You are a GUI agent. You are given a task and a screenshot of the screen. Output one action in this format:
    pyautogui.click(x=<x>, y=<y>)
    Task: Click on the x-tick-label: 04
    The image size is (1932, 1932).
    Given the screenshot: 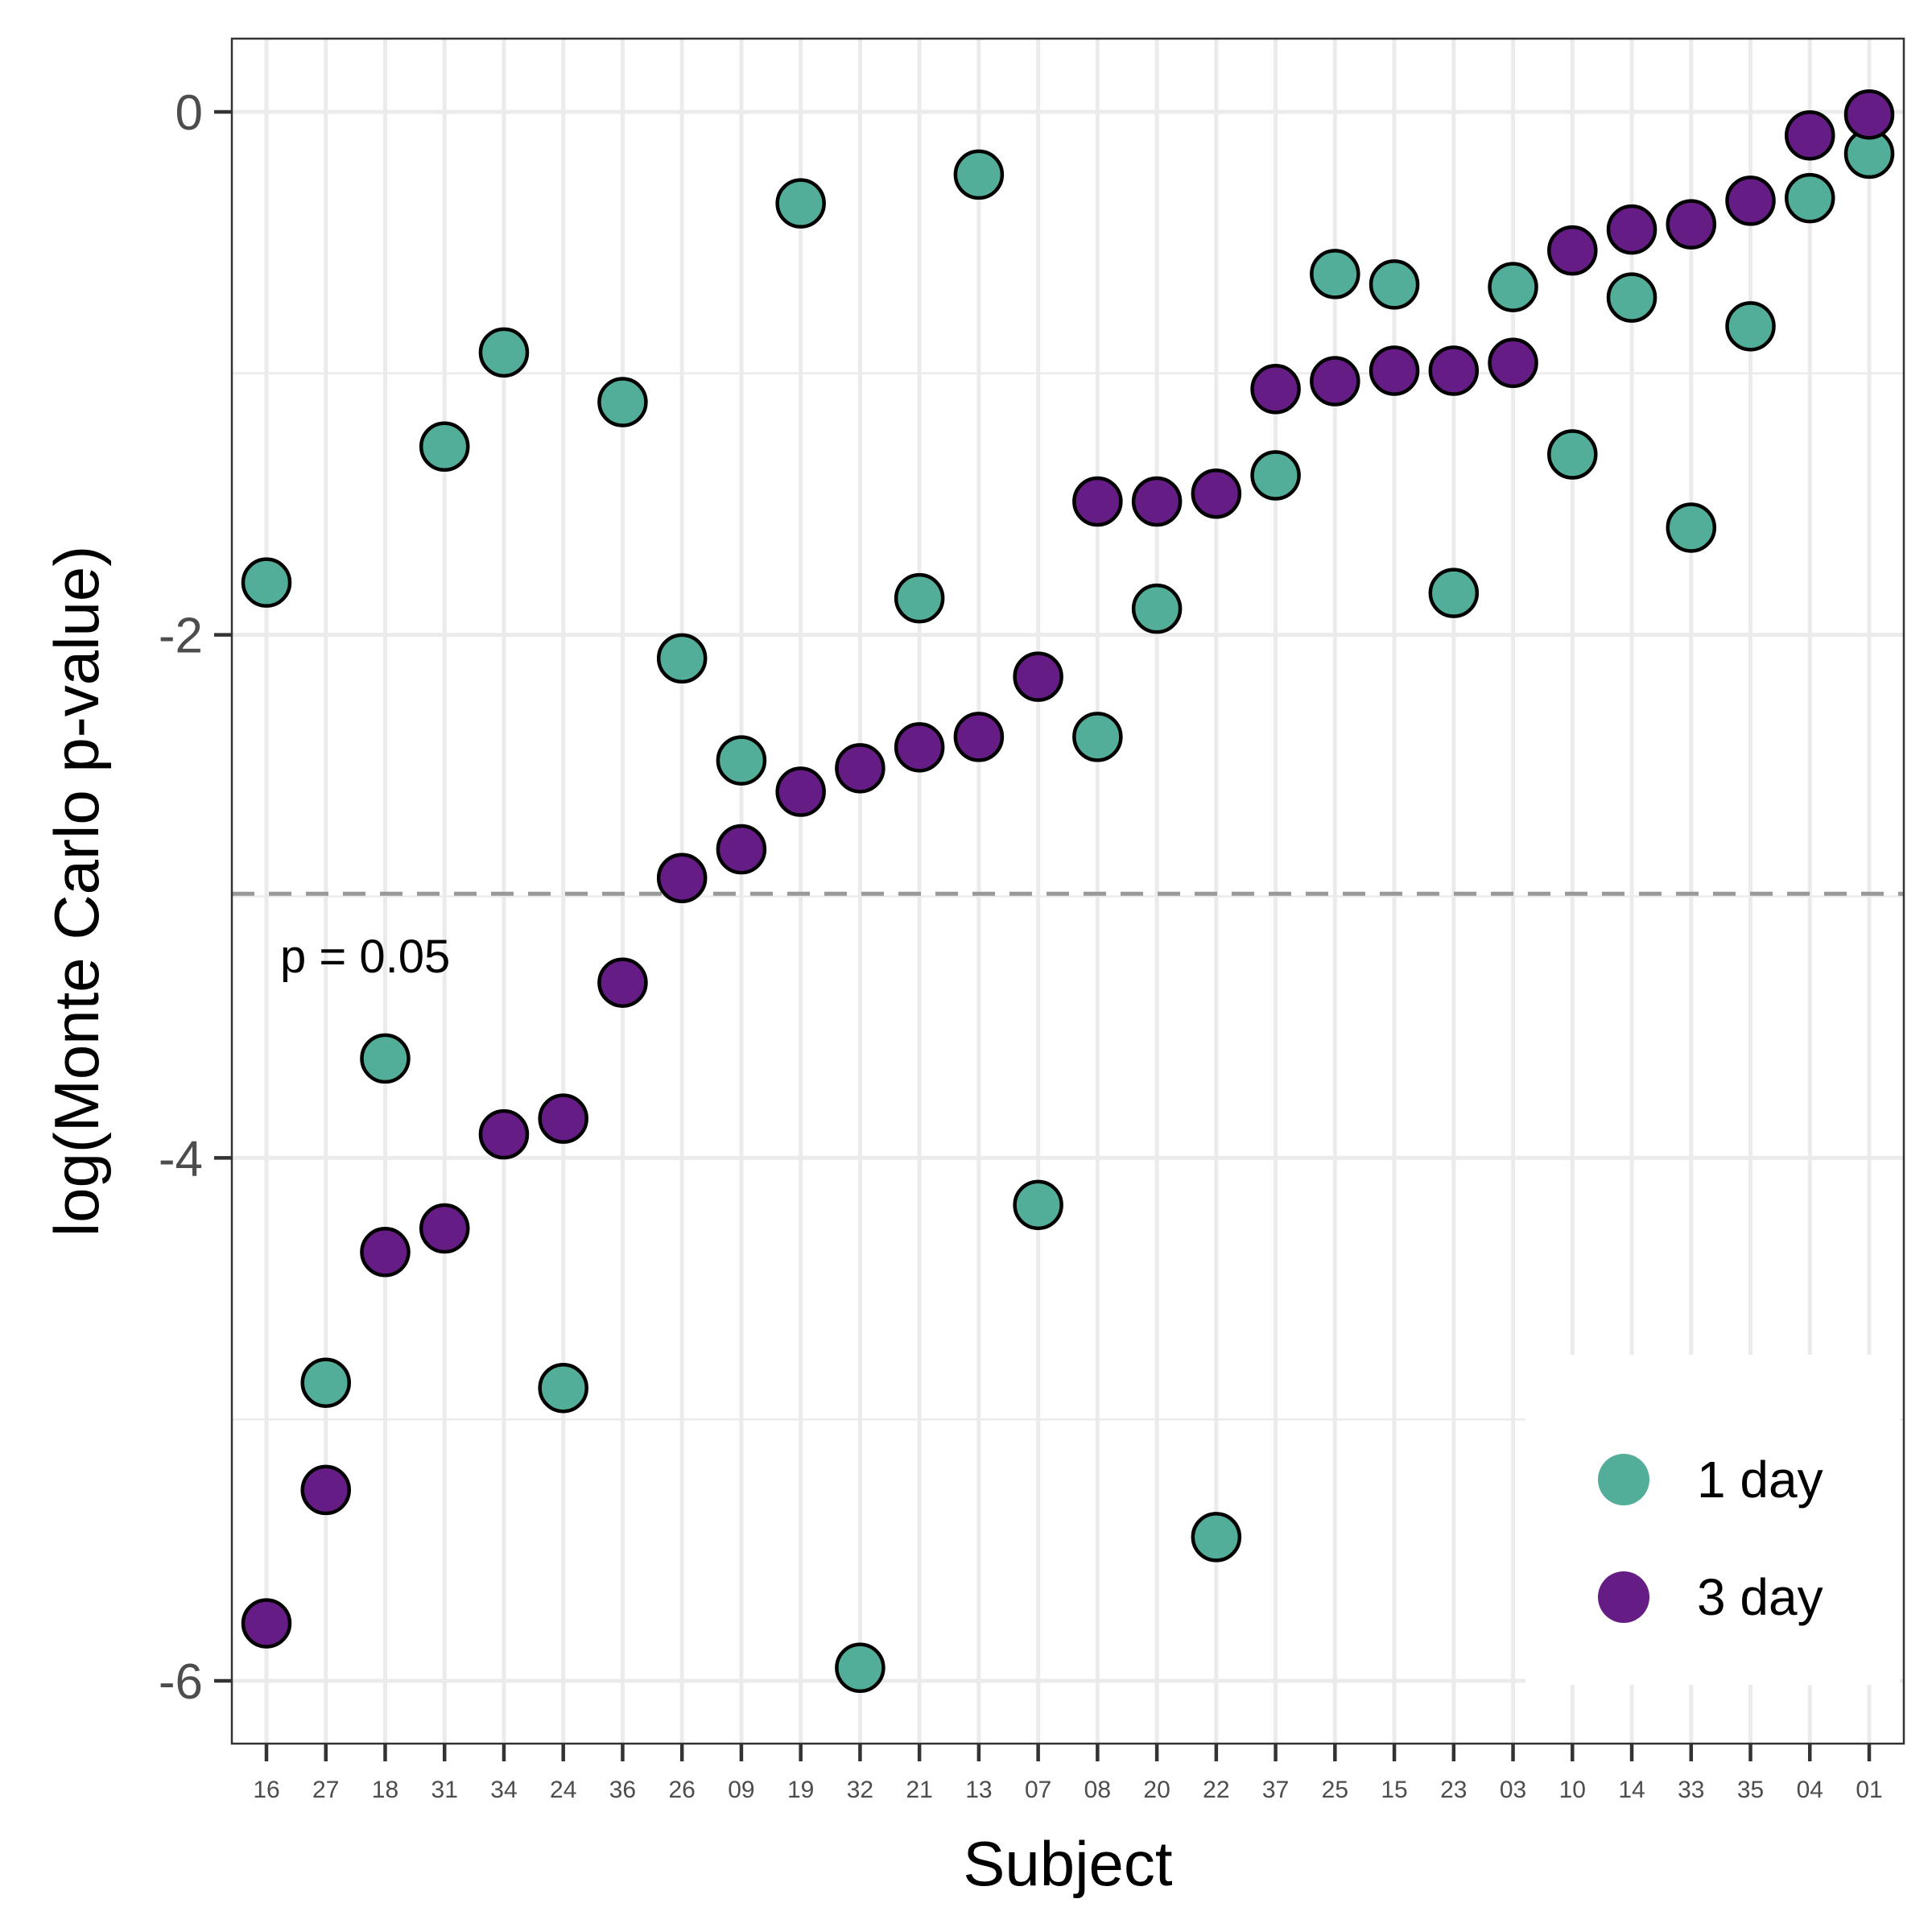 What is the action you would take?
    pyautogui.click(x=1810, y=1790)
    